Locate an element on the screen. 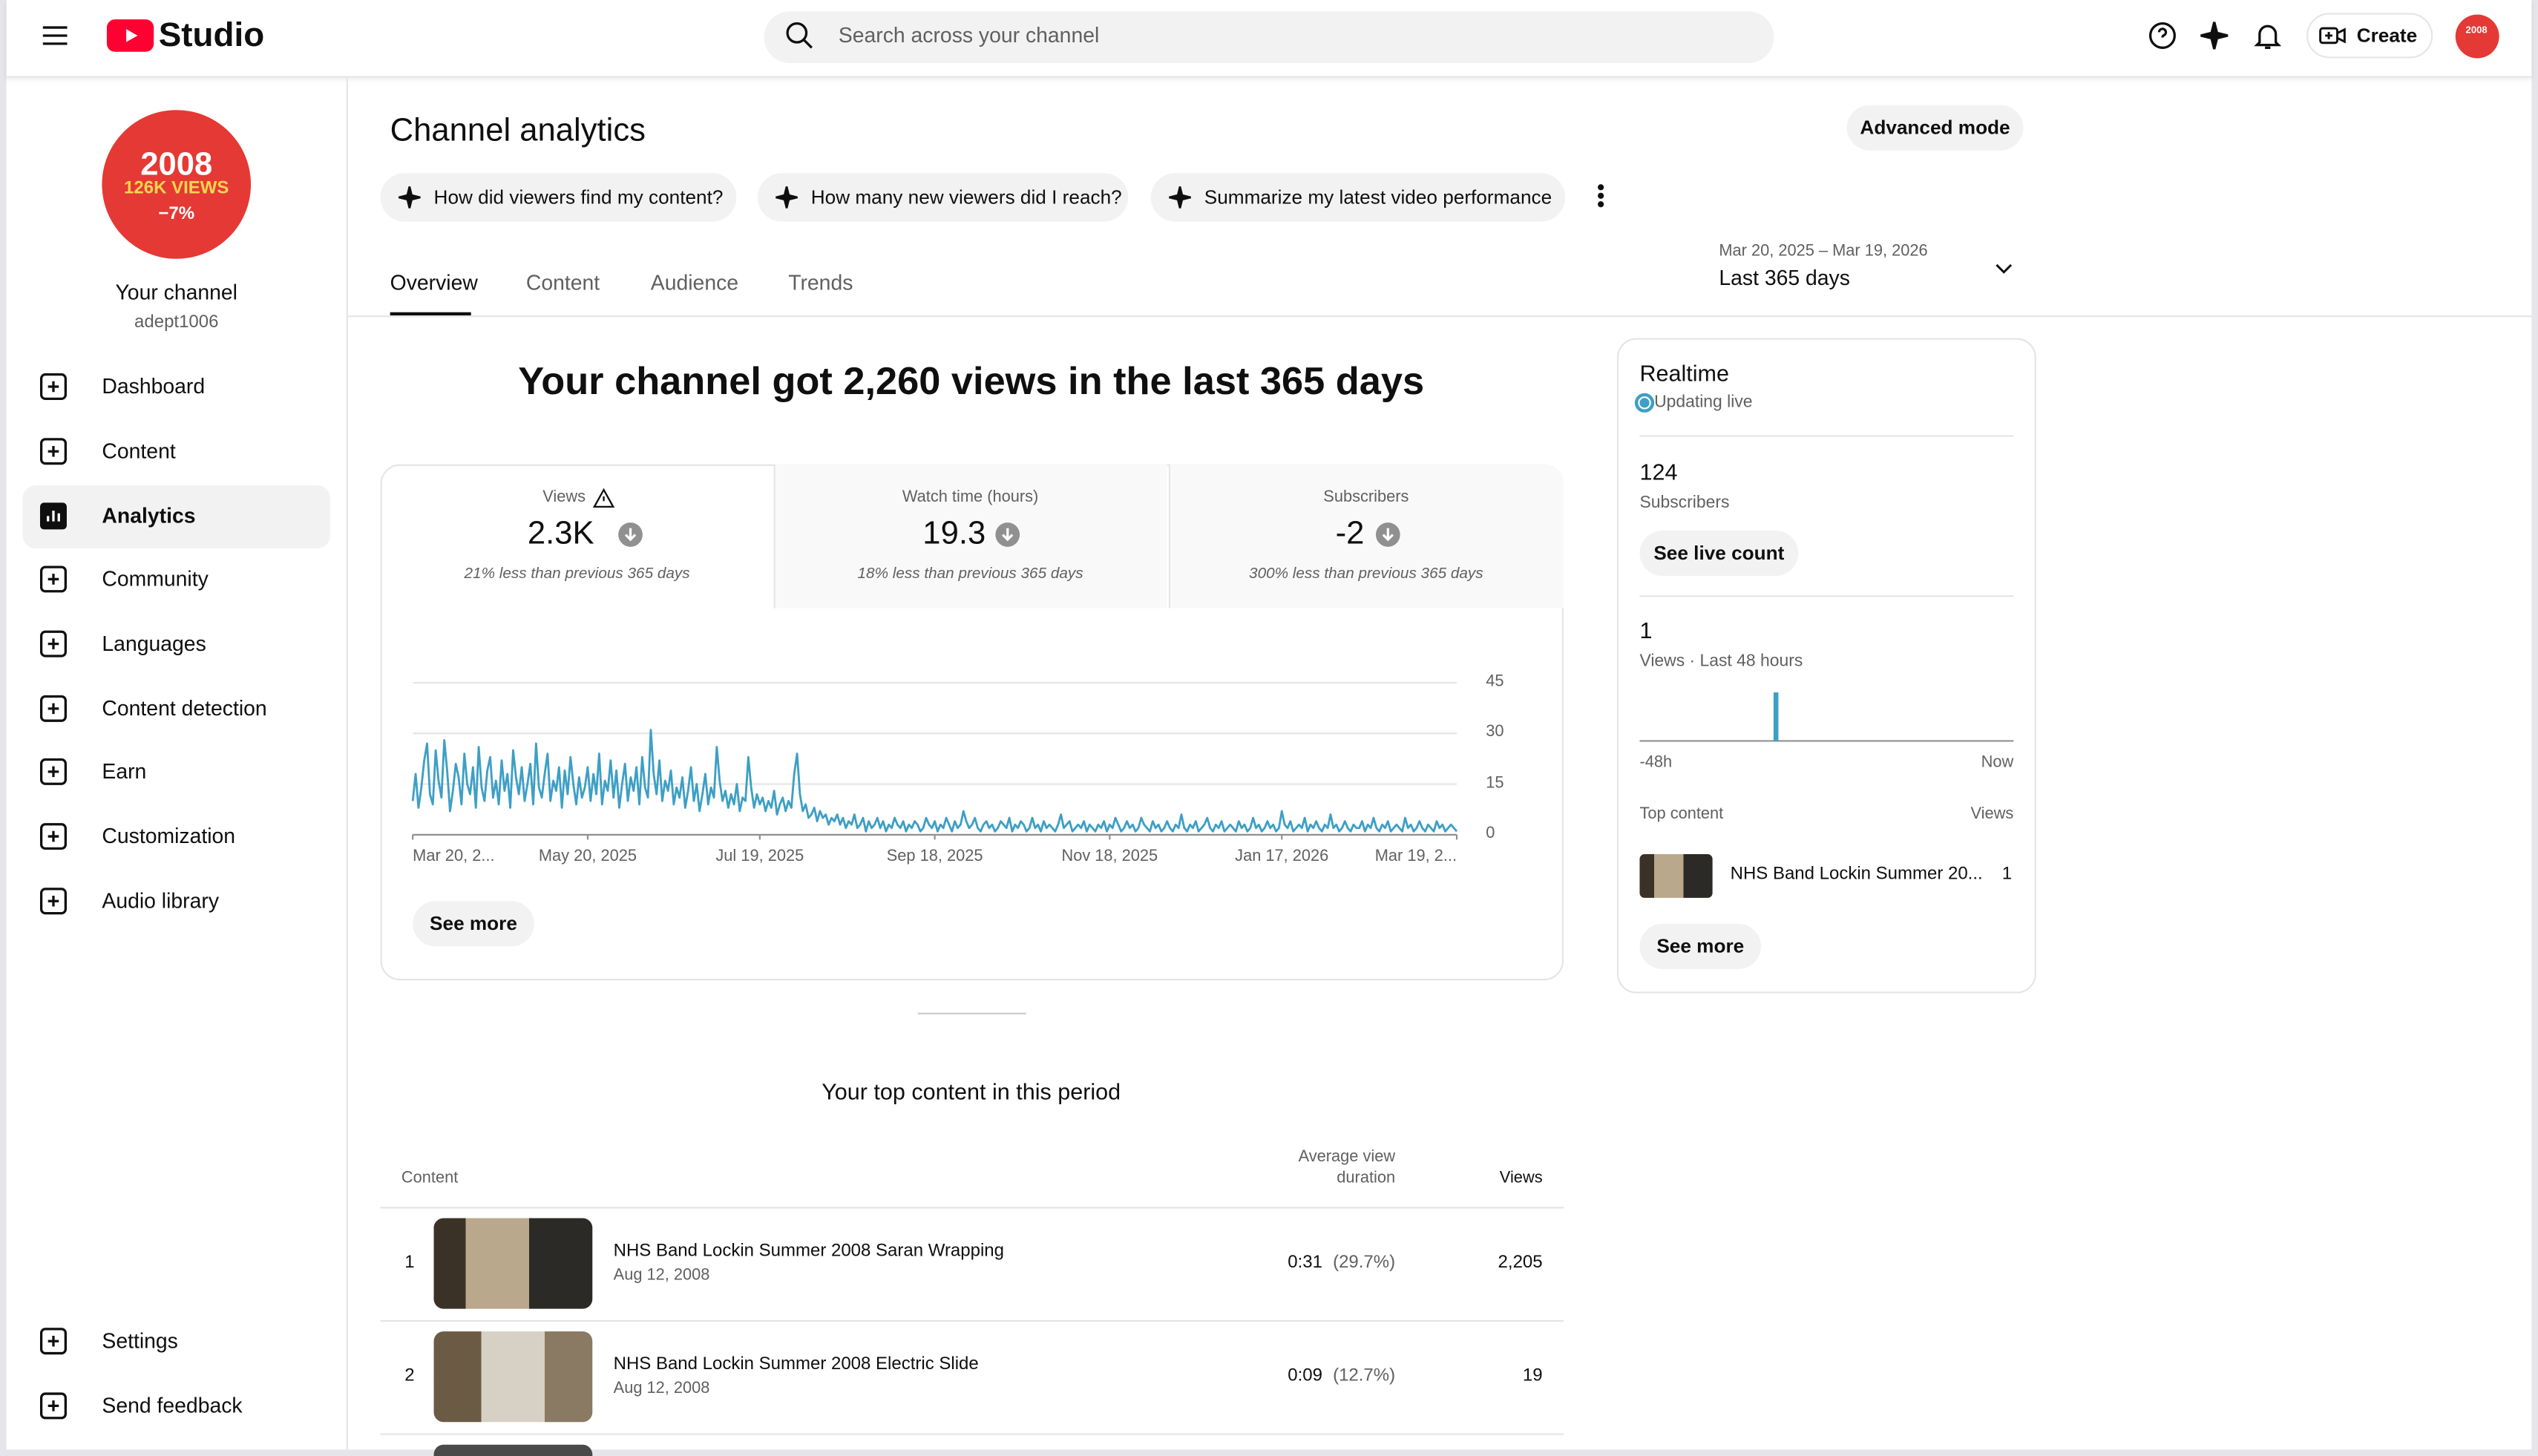 The height and width of the screenshot is (1456, 2538). channel-avatar is located at coordinates (177, 185).